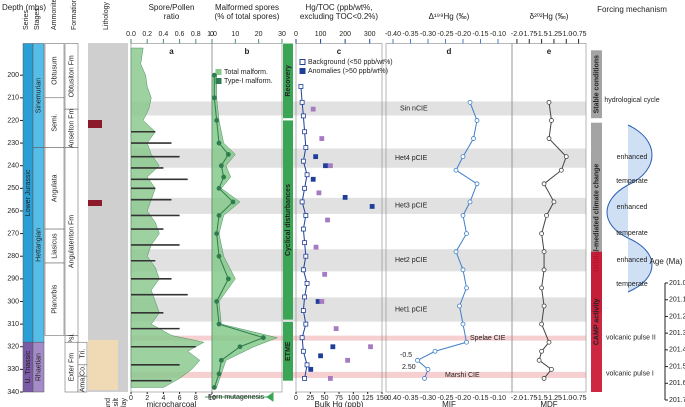 The width and height of the screenshot is (685, 407). Describe the element at coordinates (13, 324) in the screenshot. I see `depth-tick-label: 310` at that location.